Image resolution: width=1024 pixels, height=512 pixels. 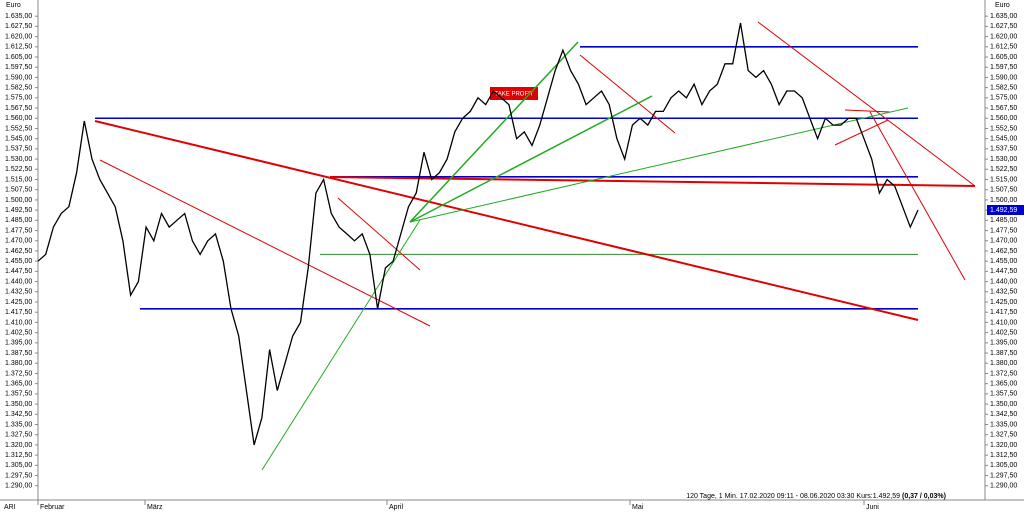 What do you see at coordinates (1003, 57) in the screenshot?
I see `y-tick-label: 1.605,00` at bounding box center [1003, 57].